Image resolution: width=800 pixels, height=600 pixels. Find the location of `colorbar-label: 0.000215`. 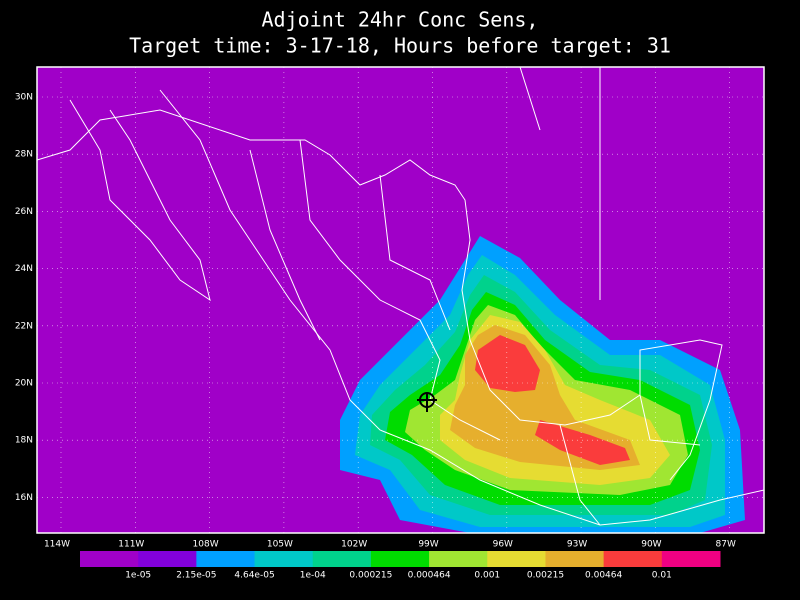

colorbar-label: 0.000215 is located at coordinates (370, 576).